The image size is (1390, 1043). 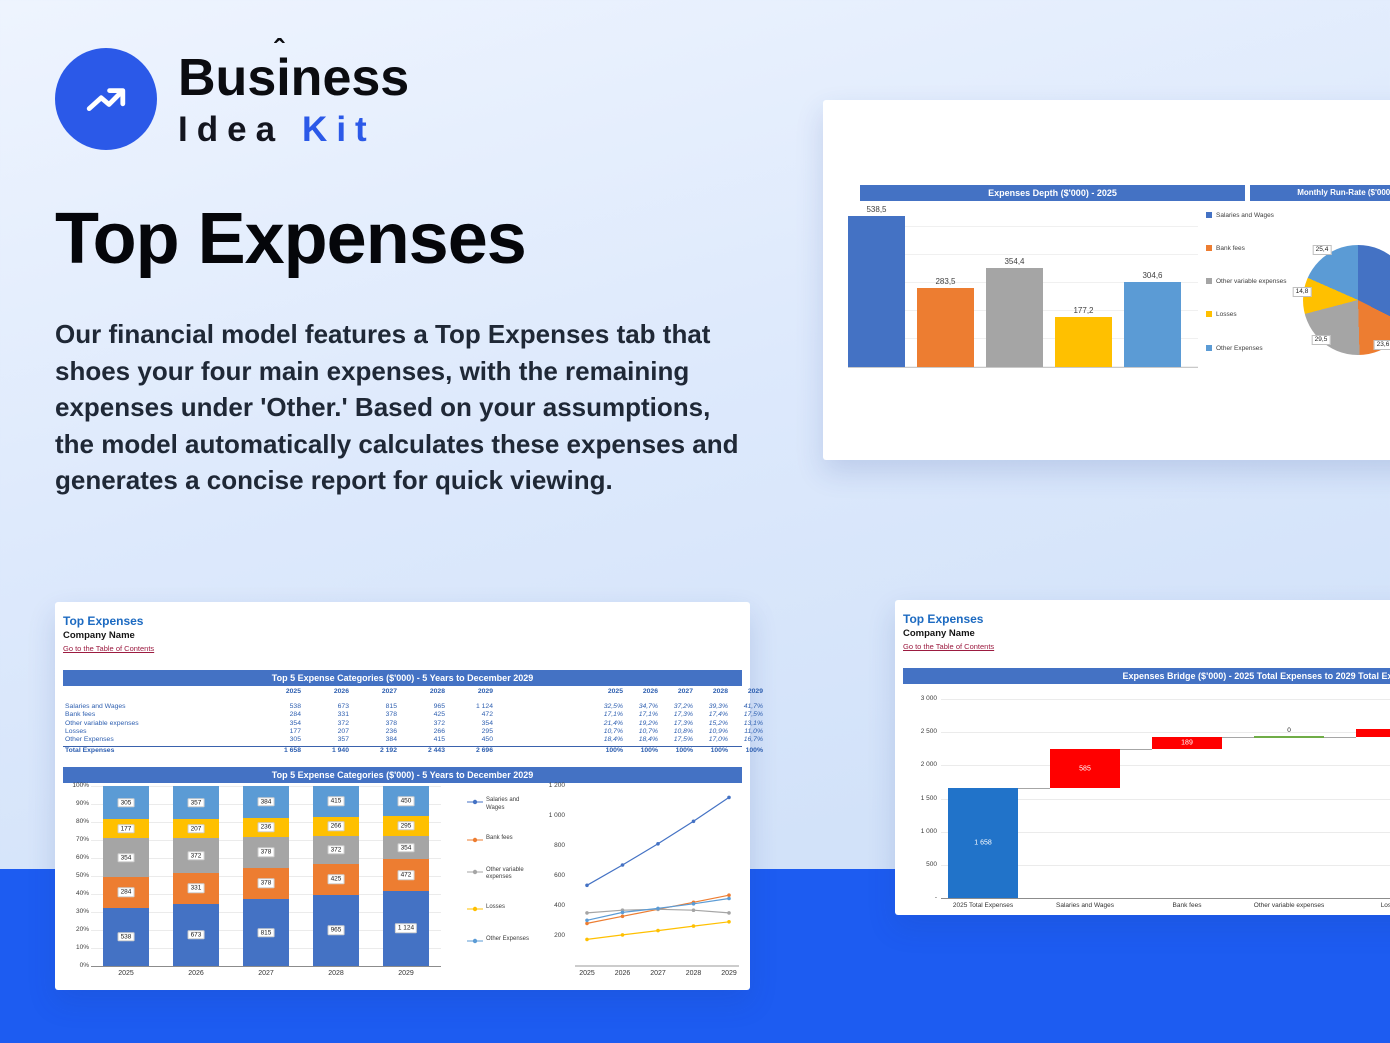 What do you see at coordinates (983, 905) in the screenshot?
I see `x-axis-label: 2025 Total Expenses` at bounding box center [983, 905].